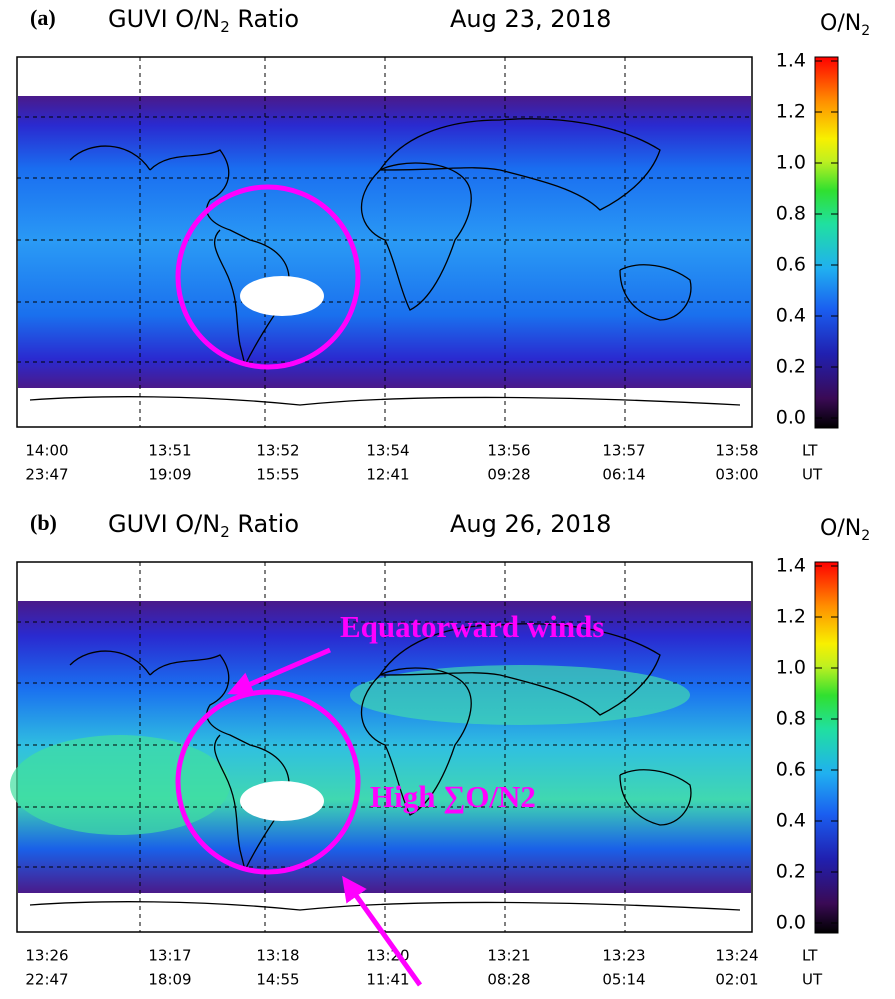  What do you see at coordinates (46, 475) in the screenshot?
I see `ut-label: 23:47` at bounding box center [46, 475].